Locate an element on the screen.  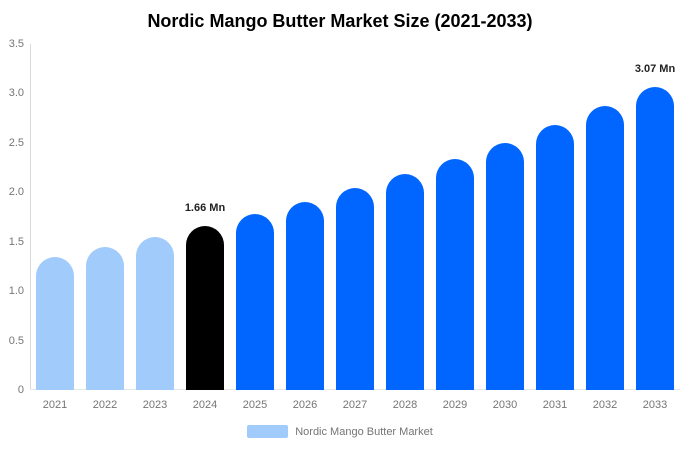
x-tick-label-2026: 2026 is located at coordinates (305, 405).